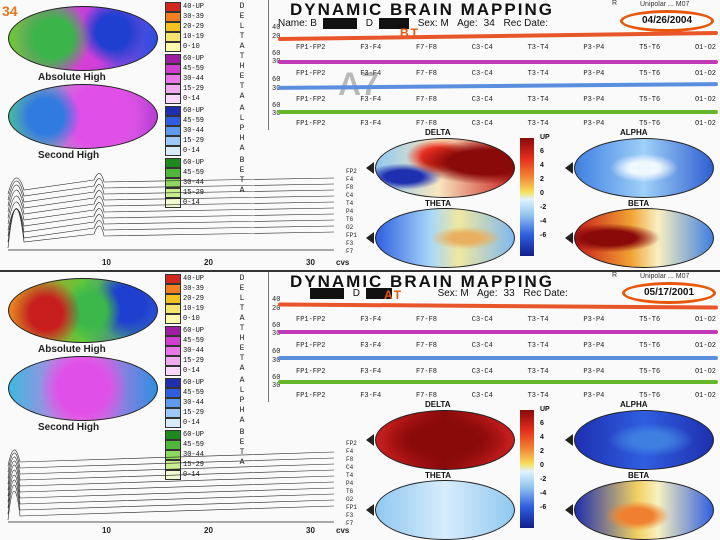 This screenshot has height=540, width=720. Describe the element at coordinates (242, 128) in the screenshot. I see `band-letters-alpha: A L P H A` at that location.